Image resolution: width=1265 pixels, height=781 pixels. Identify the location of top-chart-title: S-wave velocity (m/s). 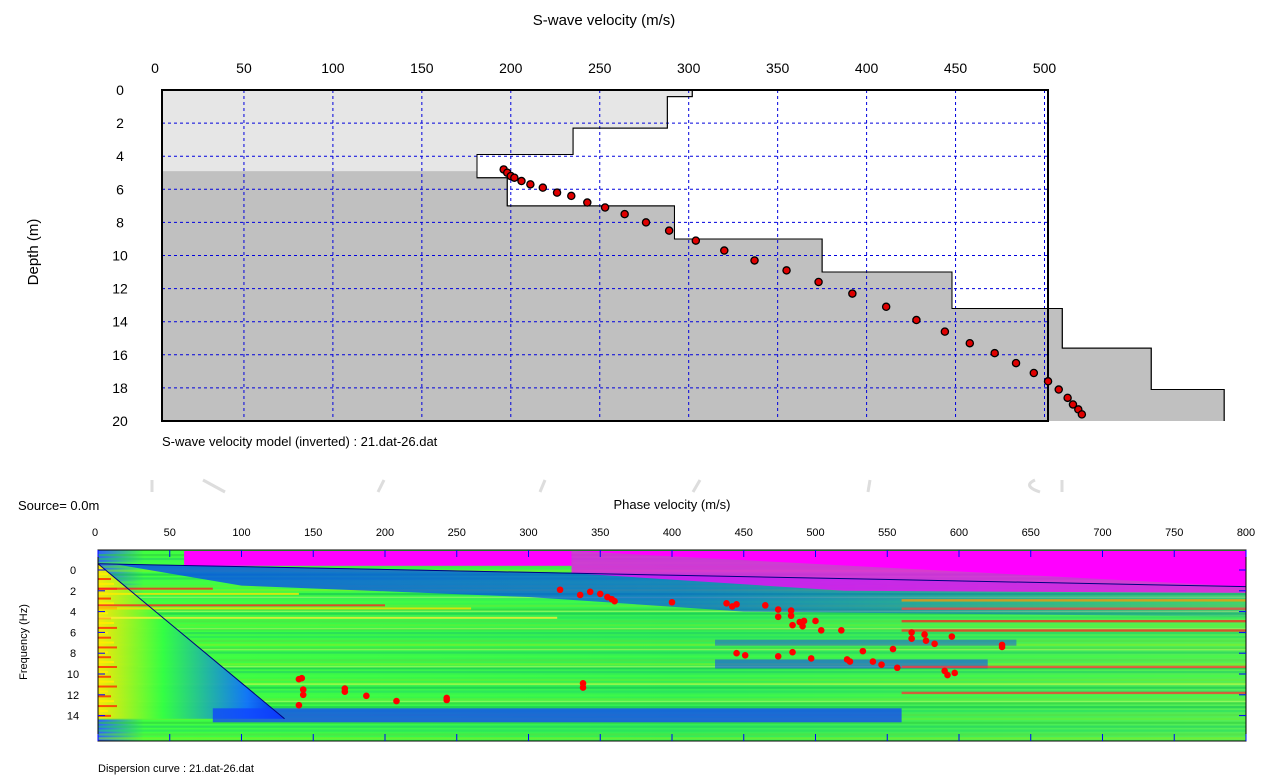
(604, 20).